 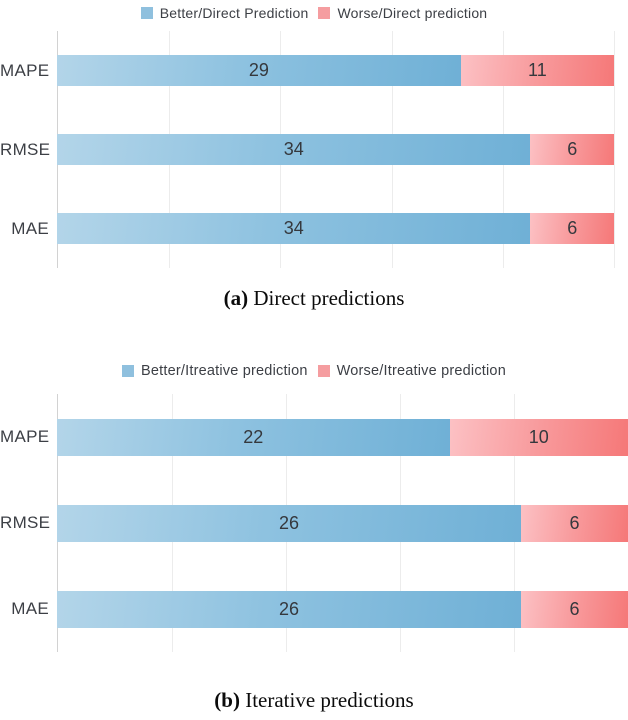 What do you see at coordinates (227, 700) in the screenshot?
I see `caption-marker: (b)` at bounding box center [227, 700].